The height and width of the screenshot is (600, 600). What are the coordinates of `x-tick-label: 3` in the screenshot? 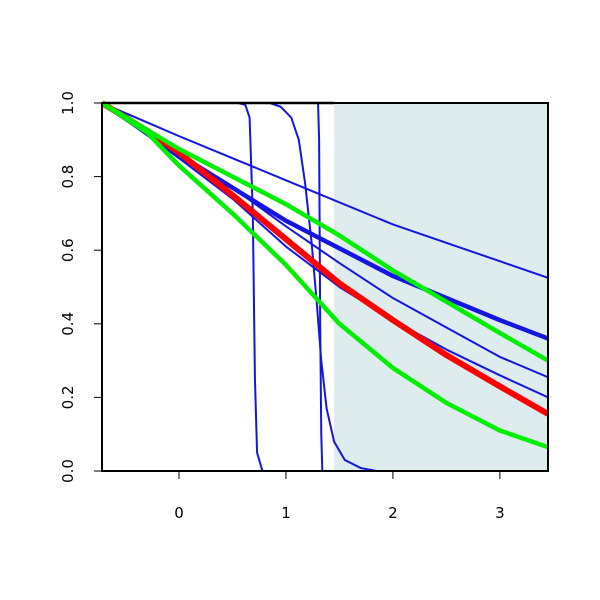 It's located at (500, 513).